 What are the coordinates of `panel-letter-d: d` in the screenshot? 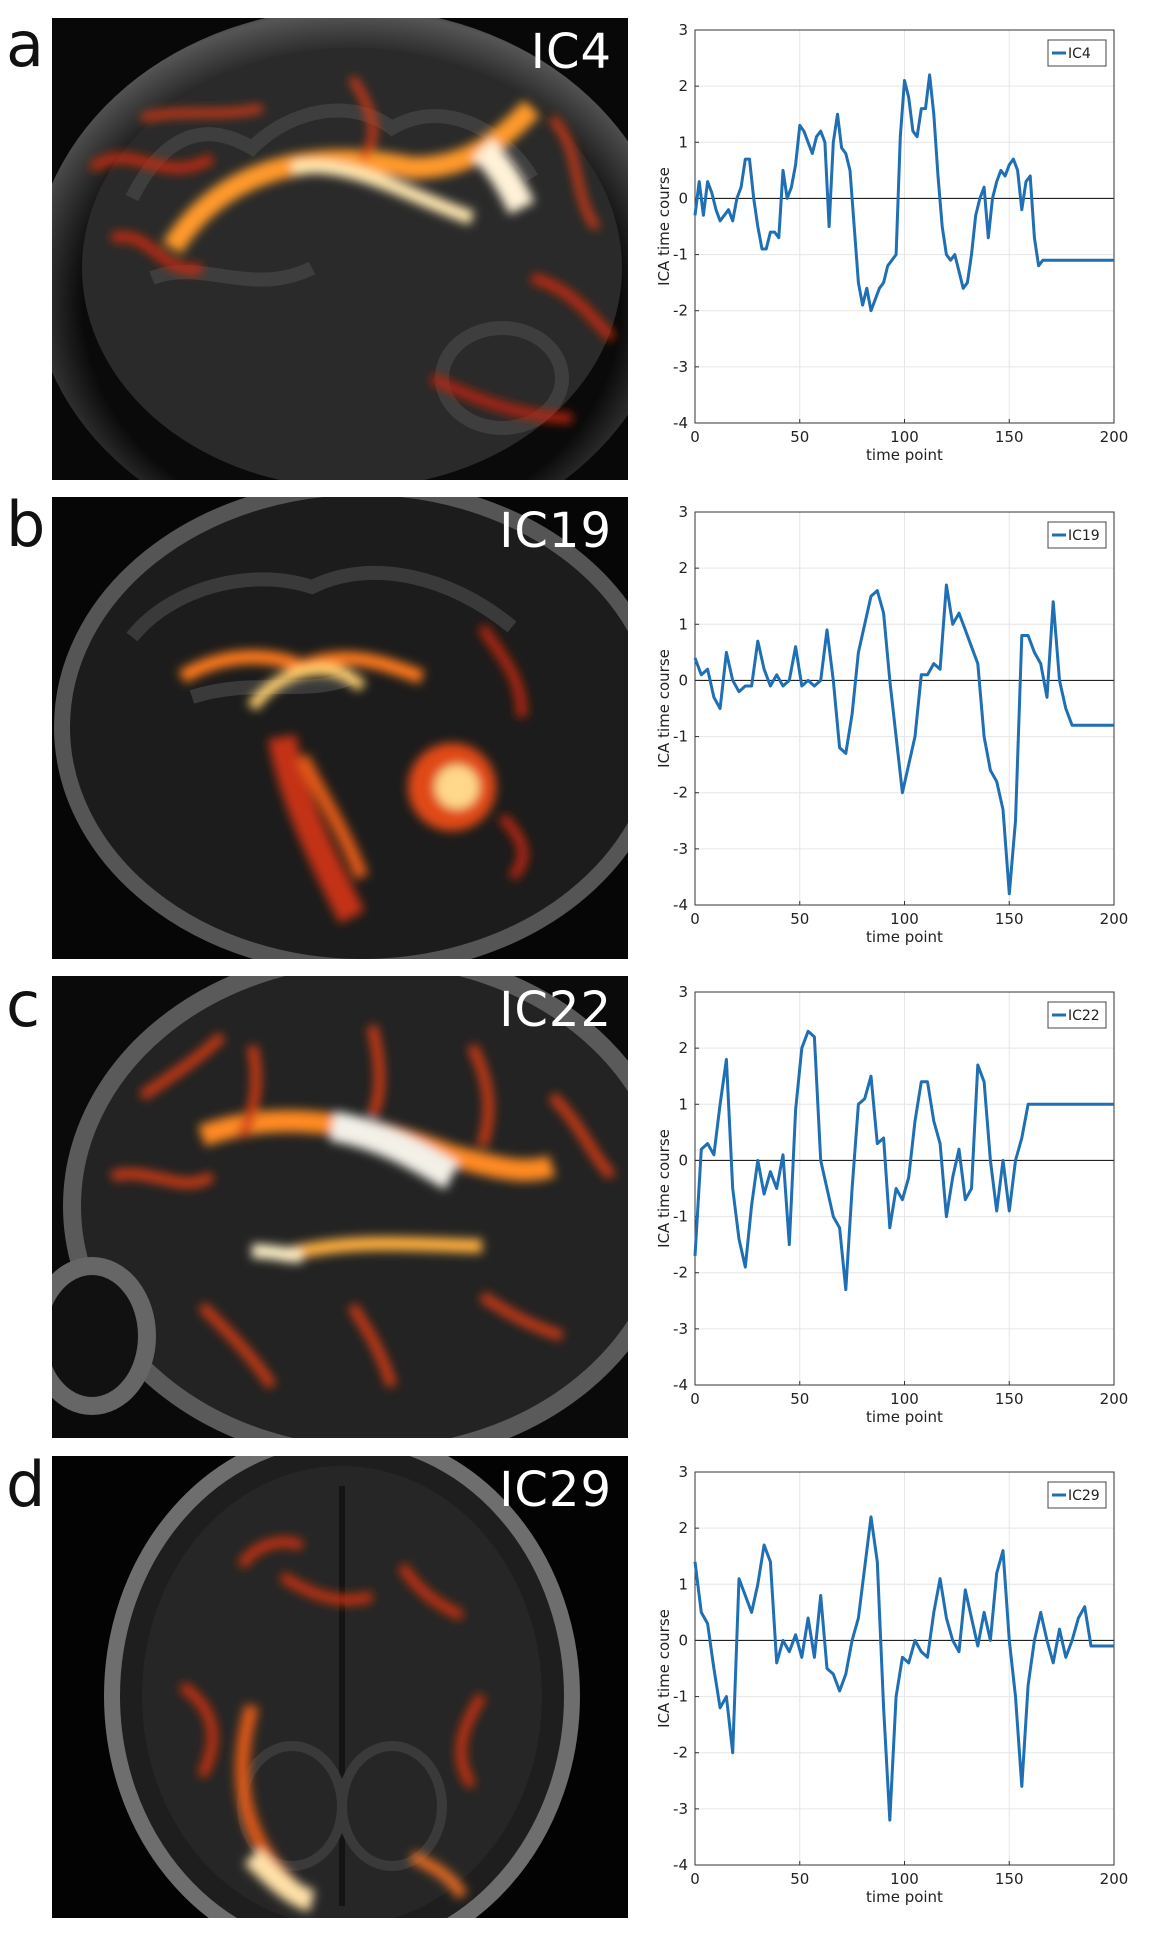 It's located at (26, 1484).